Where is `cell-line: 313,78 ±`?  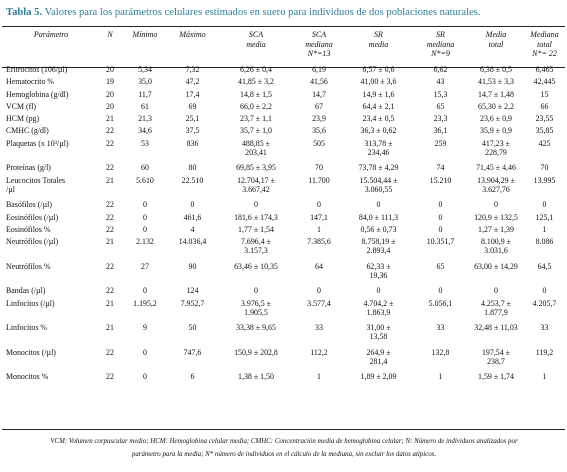
cell-line: 313,78 ± is located at coordinates (378, 143).